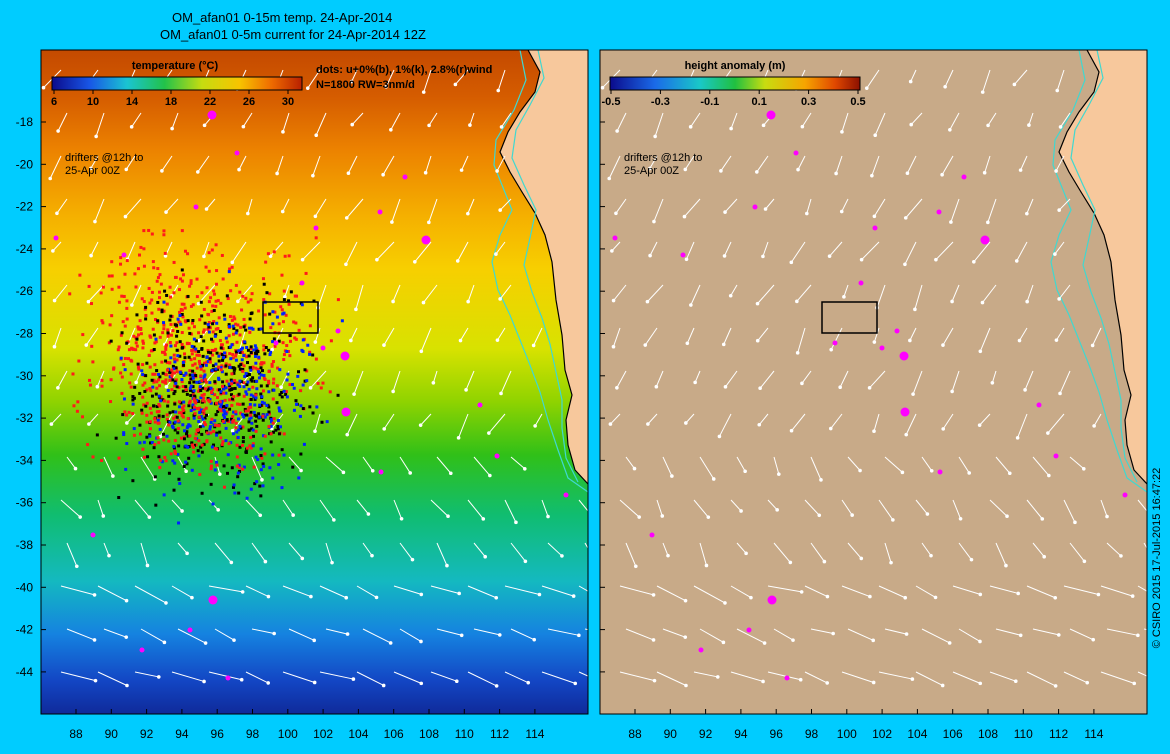  Describe the element at coordinates (282, 17) in the screenshot. I see `title-temperature: OM_afan01 0-15m temp. 24-Apr-2014` at that location.